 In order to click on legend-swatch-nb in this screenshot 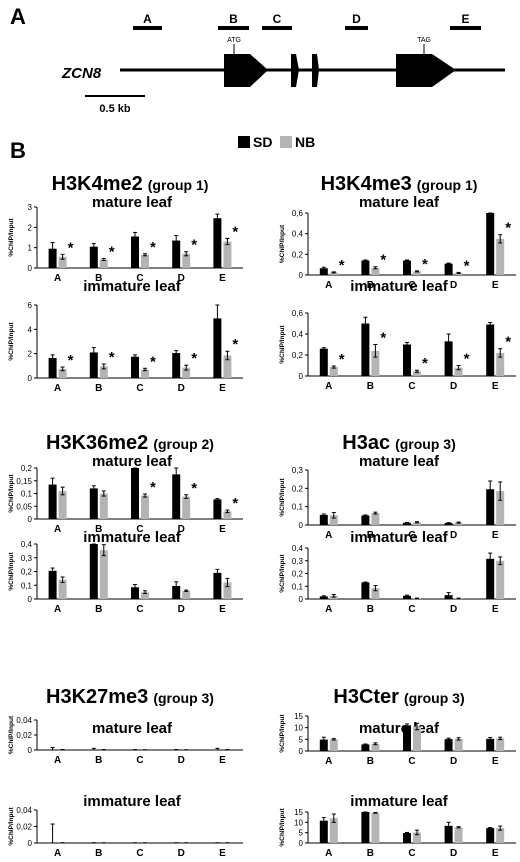, I will do `click(286, 142)`.